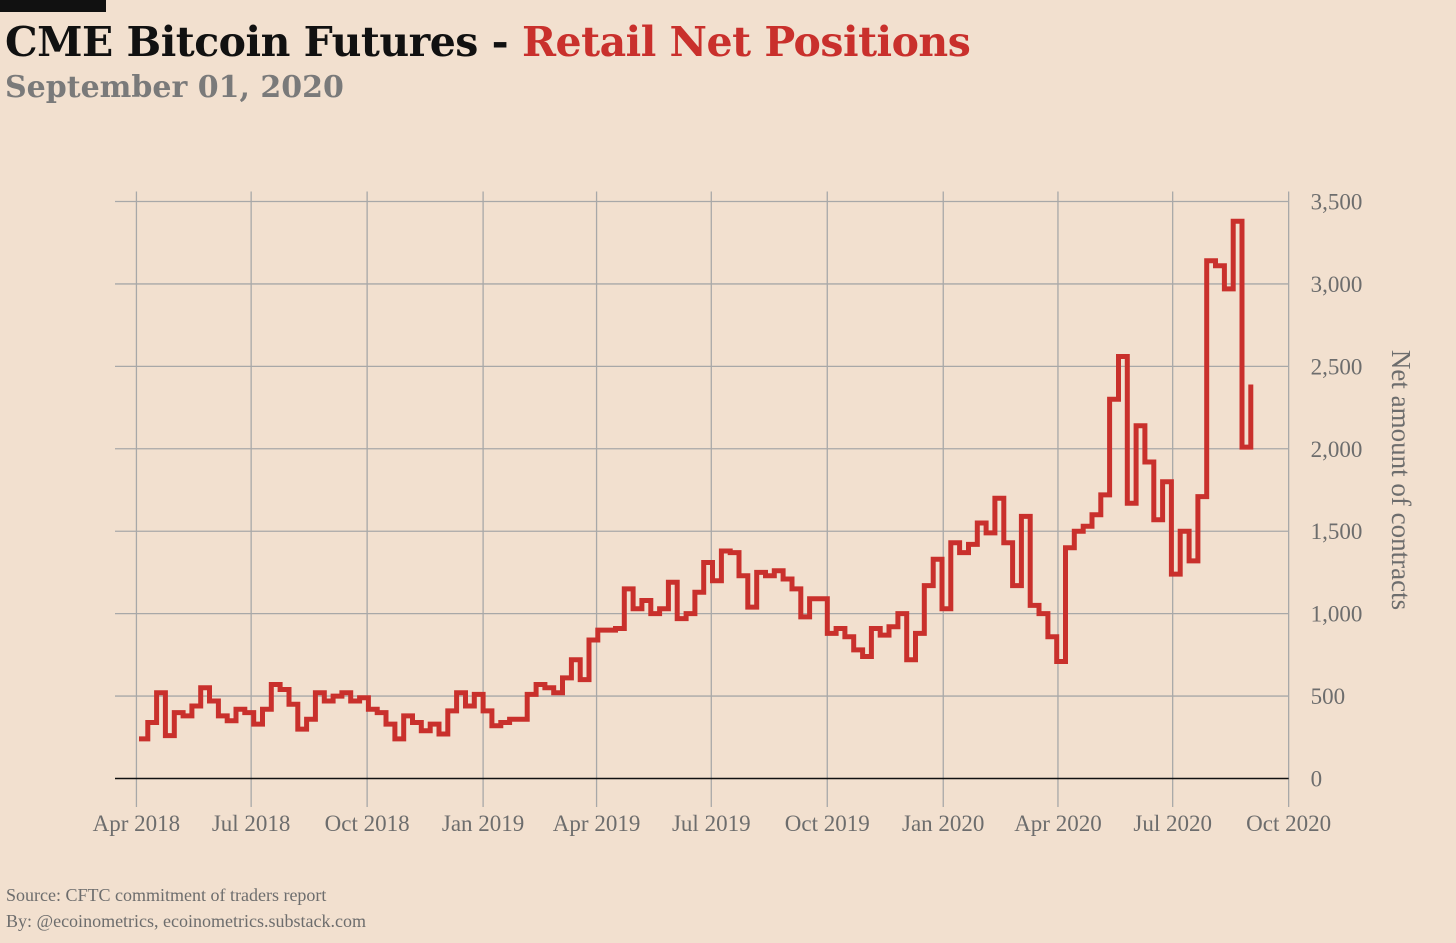 Image resolution: width=1456 pixels, height=943 pixels. I want to click on x-tick-label: Jul 2019, so click(711, 823).